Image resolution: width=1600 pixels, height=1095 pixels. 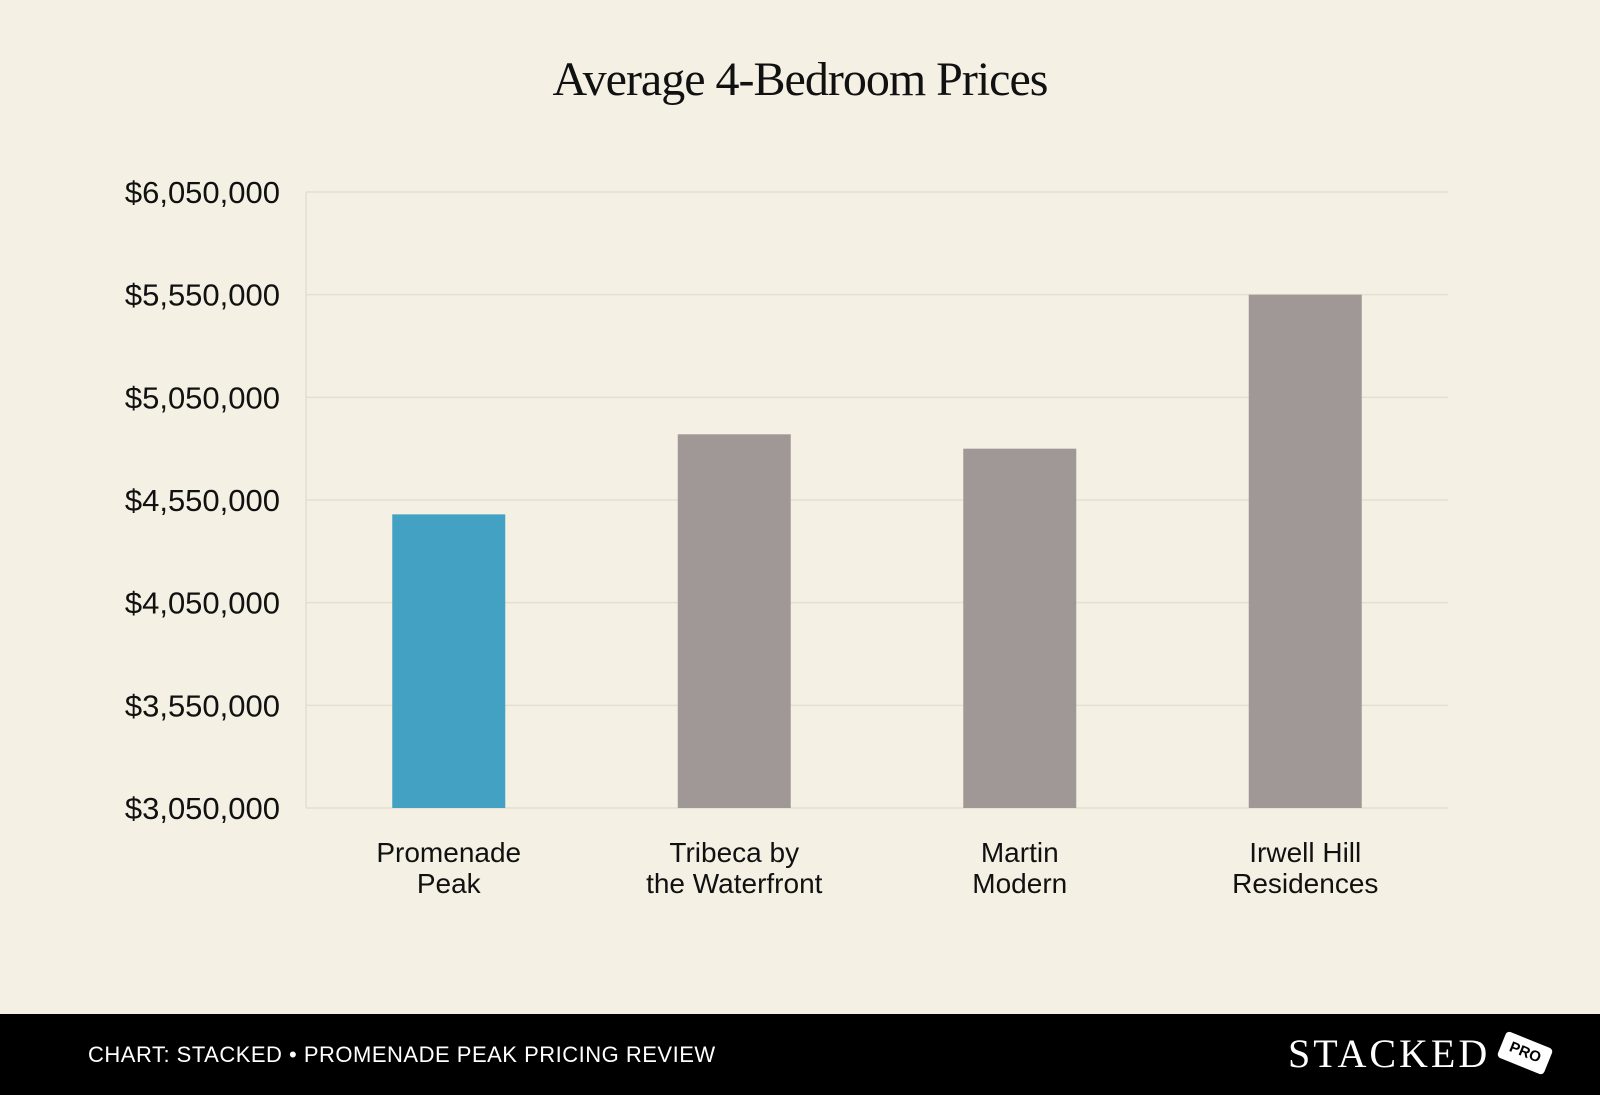 What do you see at coordinates (449, 883) in the screenshot?
I see `x-category-label-line: Peak` at bounding box center [449, 883].